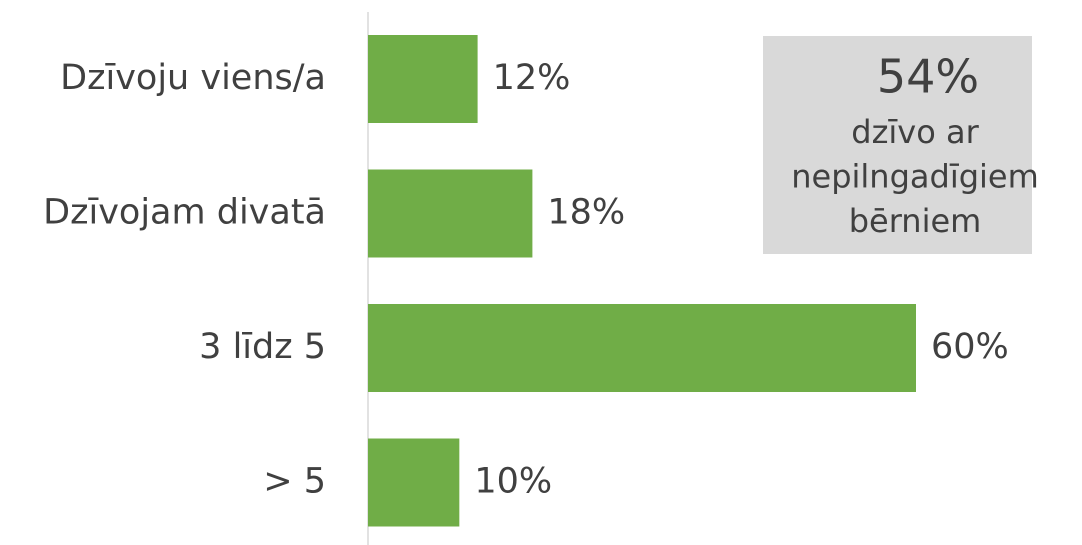 The width and height of the screenshot is (1082, 545). Describe the element at coordinates (262, 347) in the screenshot. I see `category-label: 3 līdz 5` at that location.